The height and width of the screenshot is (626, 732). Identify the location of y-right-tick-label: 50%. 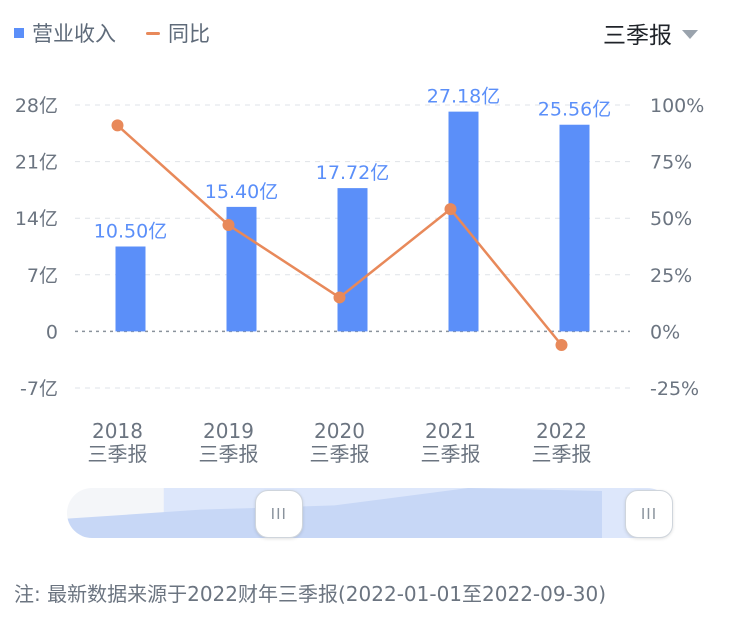
(671, 219).